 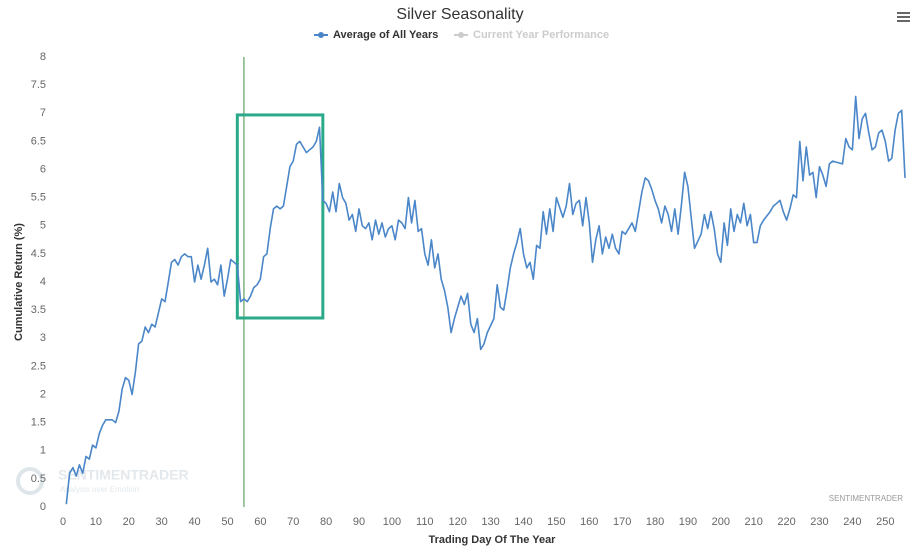 I want to click on chart-title: Silver Seasonality, so click(x=459, y=14).